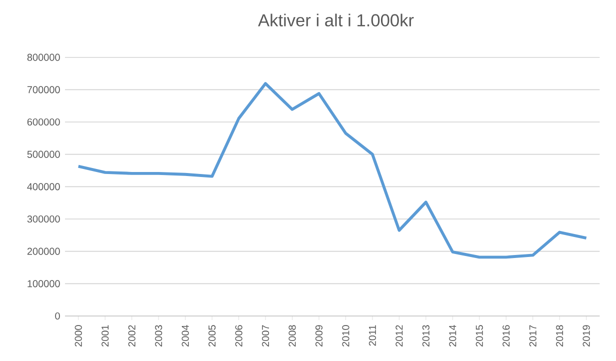 The height and width of the screenshot is (361, 616). I want to click on y-tick-label: 100000, so click(44, 284).